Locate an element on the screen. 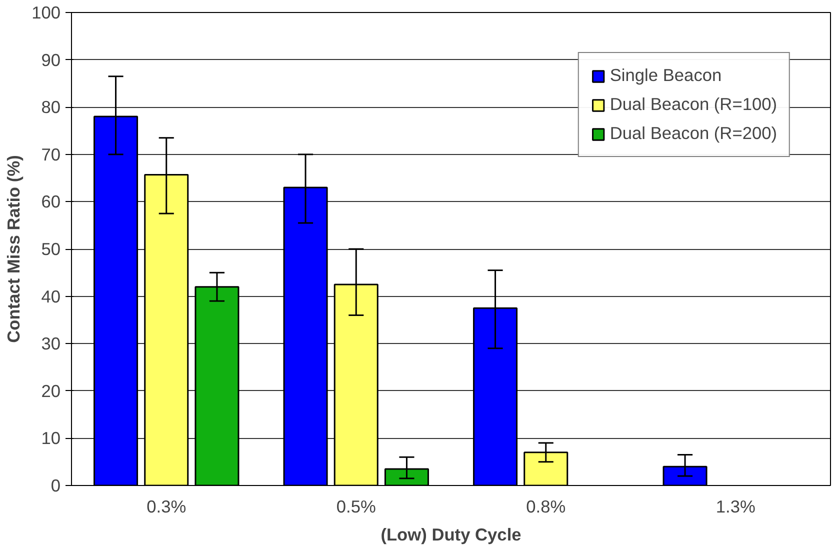  y-tick-label: 50 is located at coordinates (51, 249).